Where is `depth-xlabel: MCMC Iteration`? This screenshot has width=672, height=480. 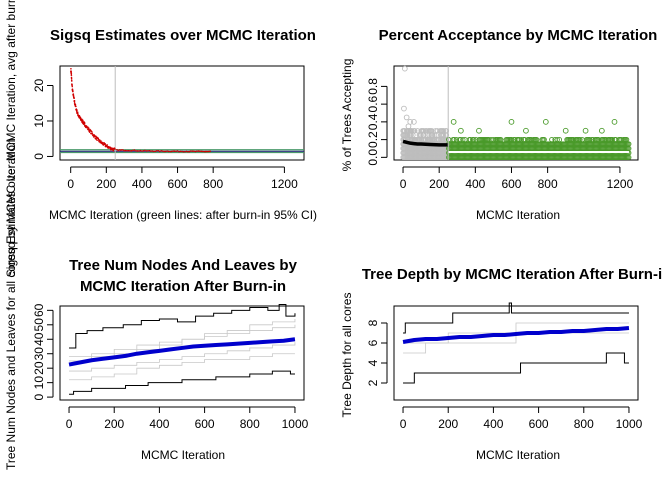
depth-xlabel: MCMC Iteration is located at coordinates (518, 455).